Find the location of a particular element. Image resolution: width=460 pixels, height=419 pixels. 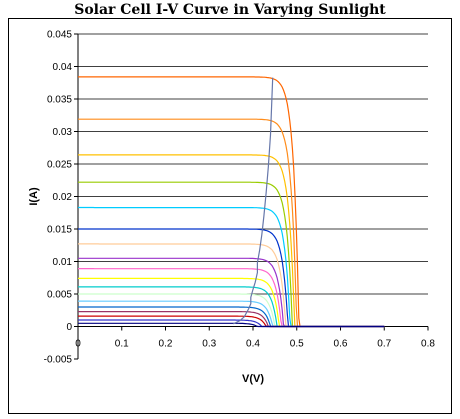

y-tick-label: 0.04 is located at coordinates (63, 67).